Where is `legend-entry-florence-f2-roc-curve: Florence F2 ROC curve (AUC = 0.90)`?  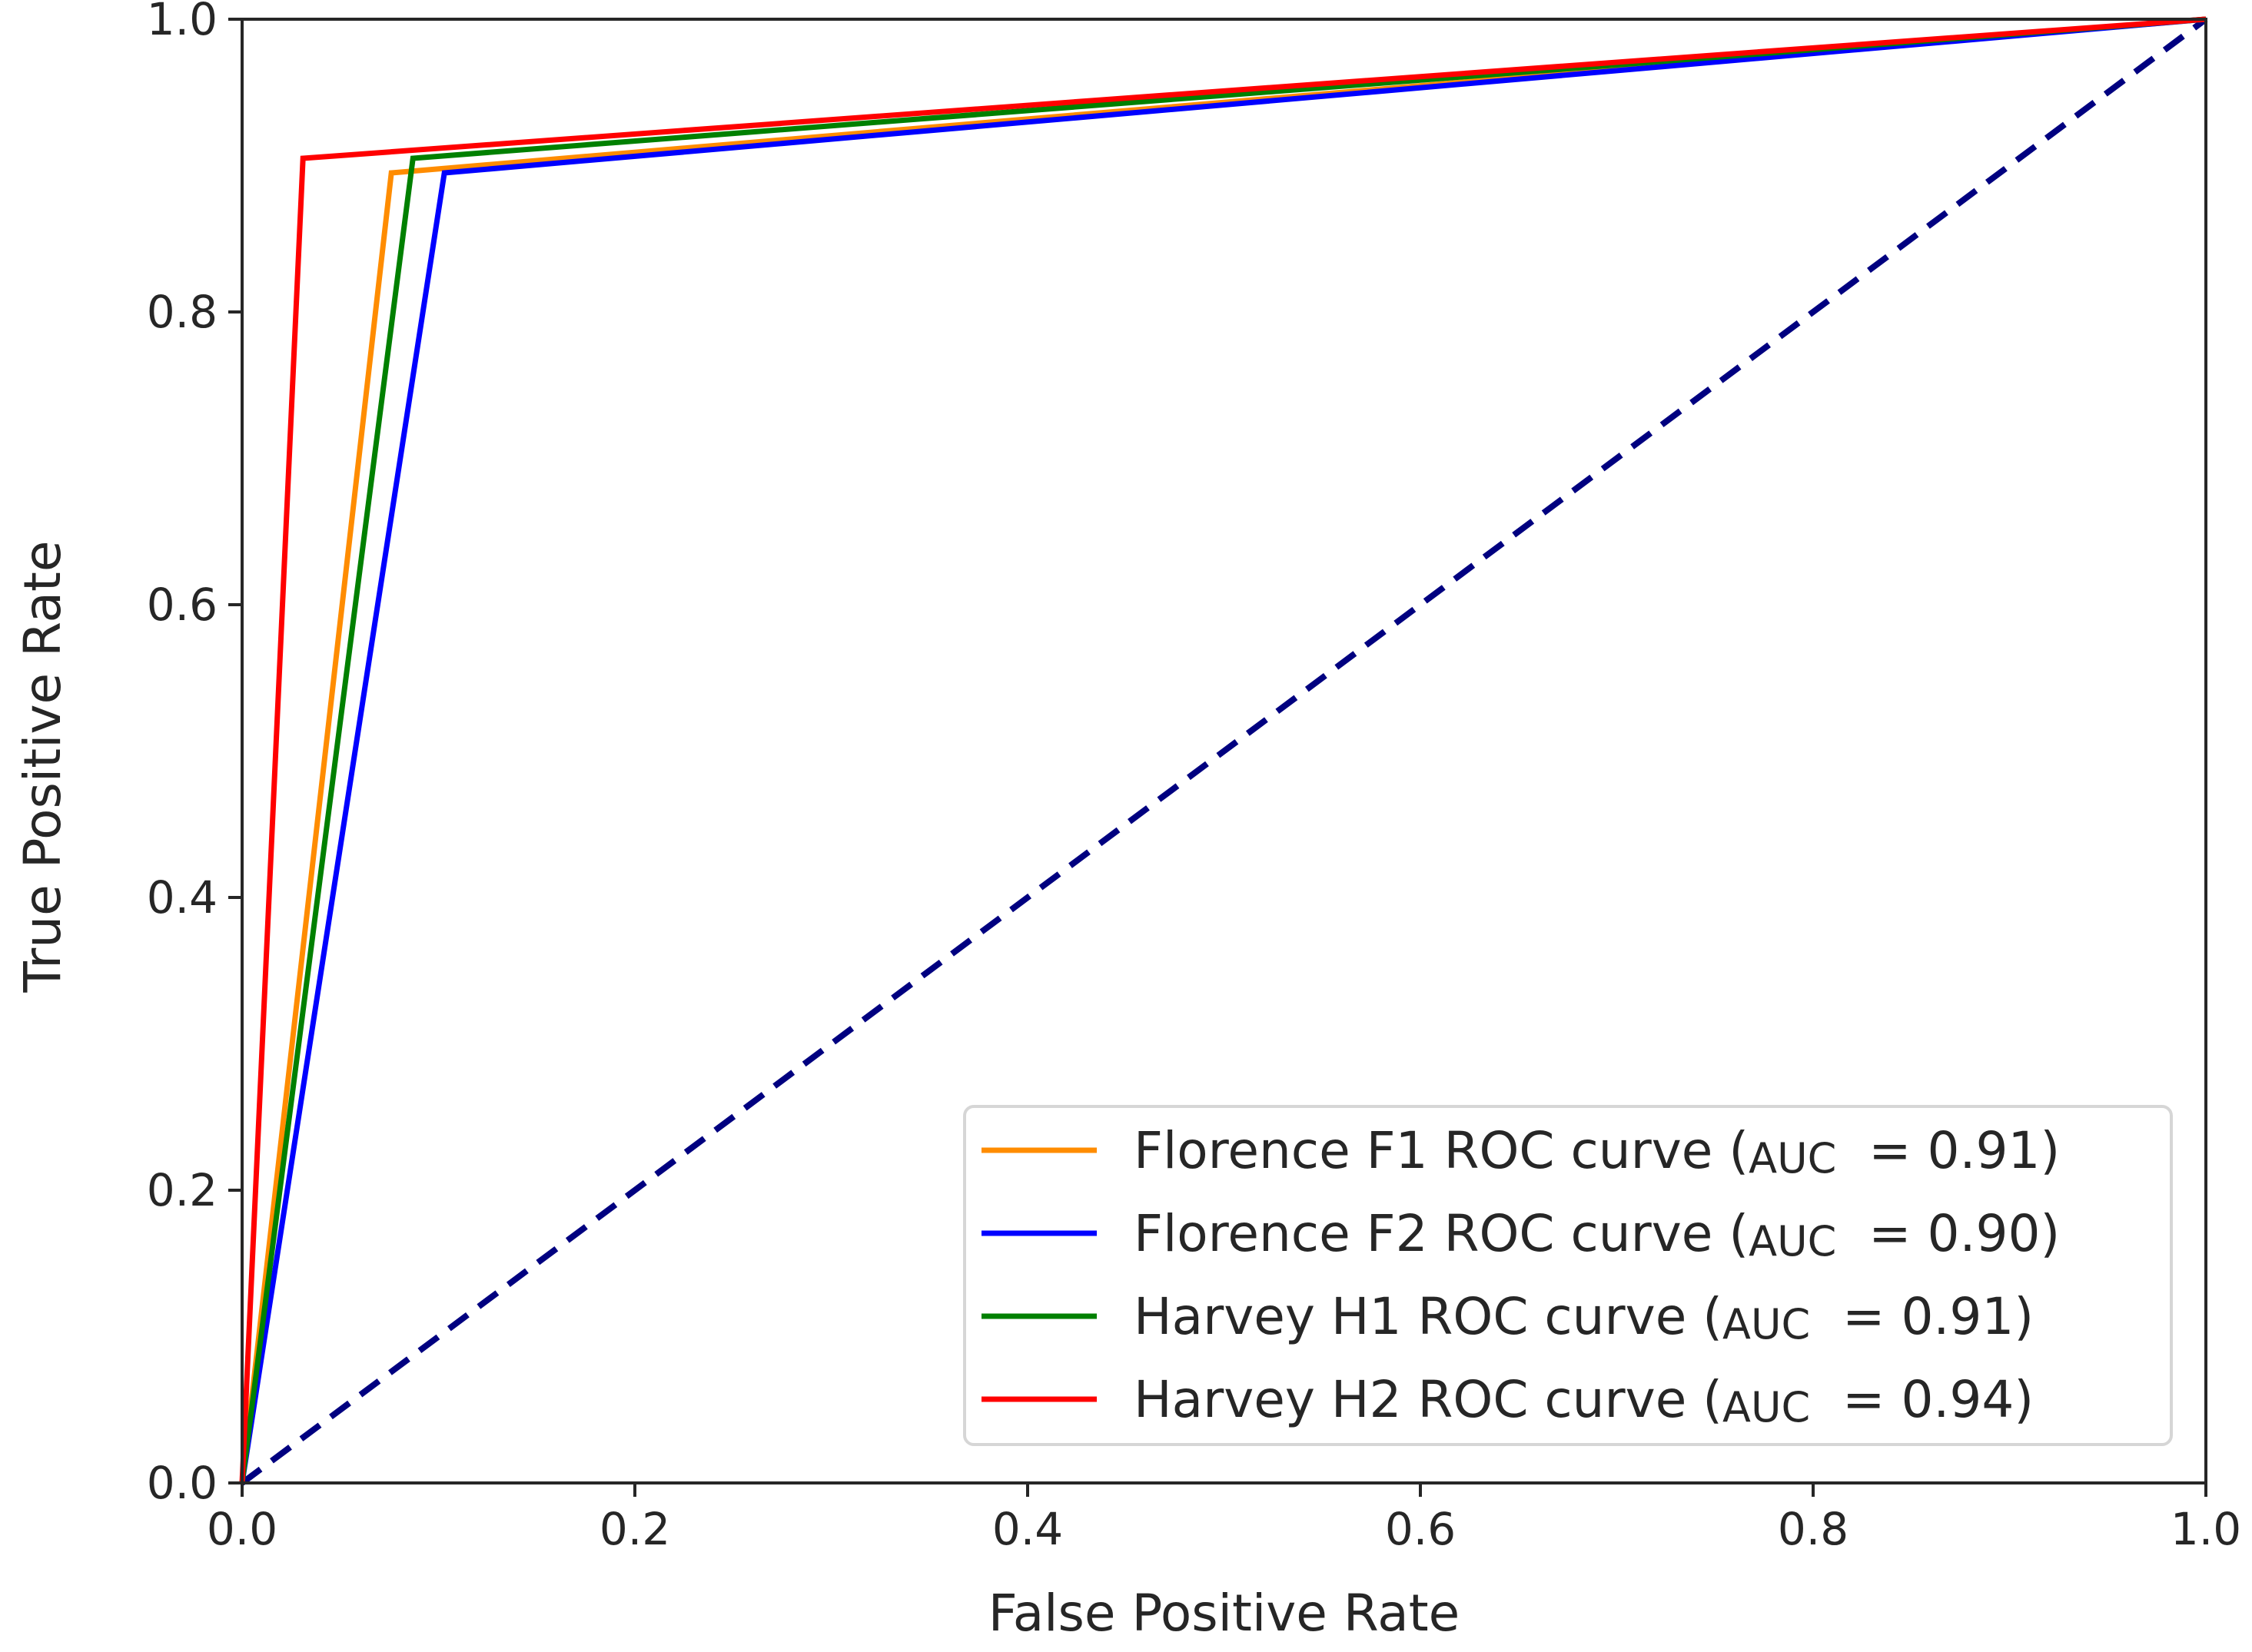 legend-entry-florence-f2-roc-curve: Florence F2 ROC curve (AUC = 0.90) is located at coordinates (1597, 1235).